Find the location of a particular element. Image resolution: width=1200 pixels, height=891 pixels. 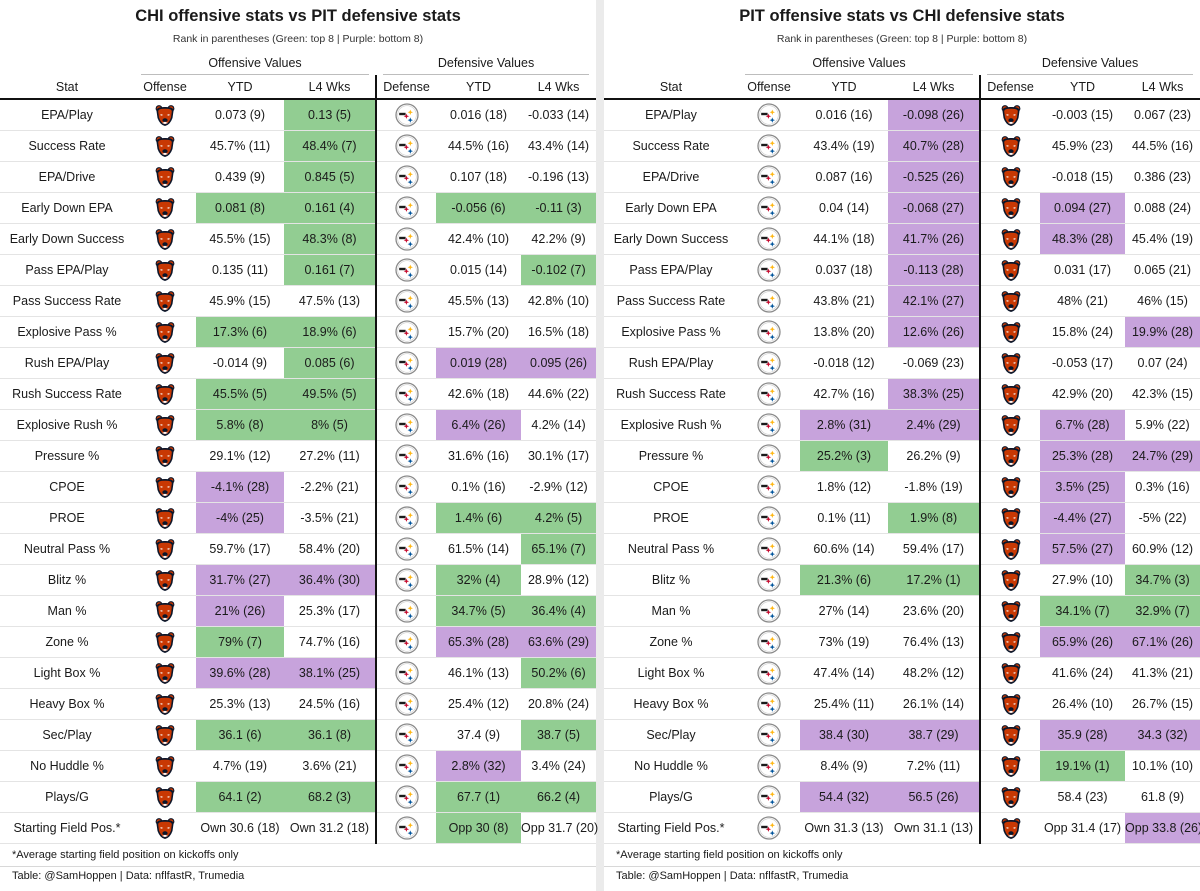

defense-ytd-cell: 48% (21) is located at coordinates (1083, 301).